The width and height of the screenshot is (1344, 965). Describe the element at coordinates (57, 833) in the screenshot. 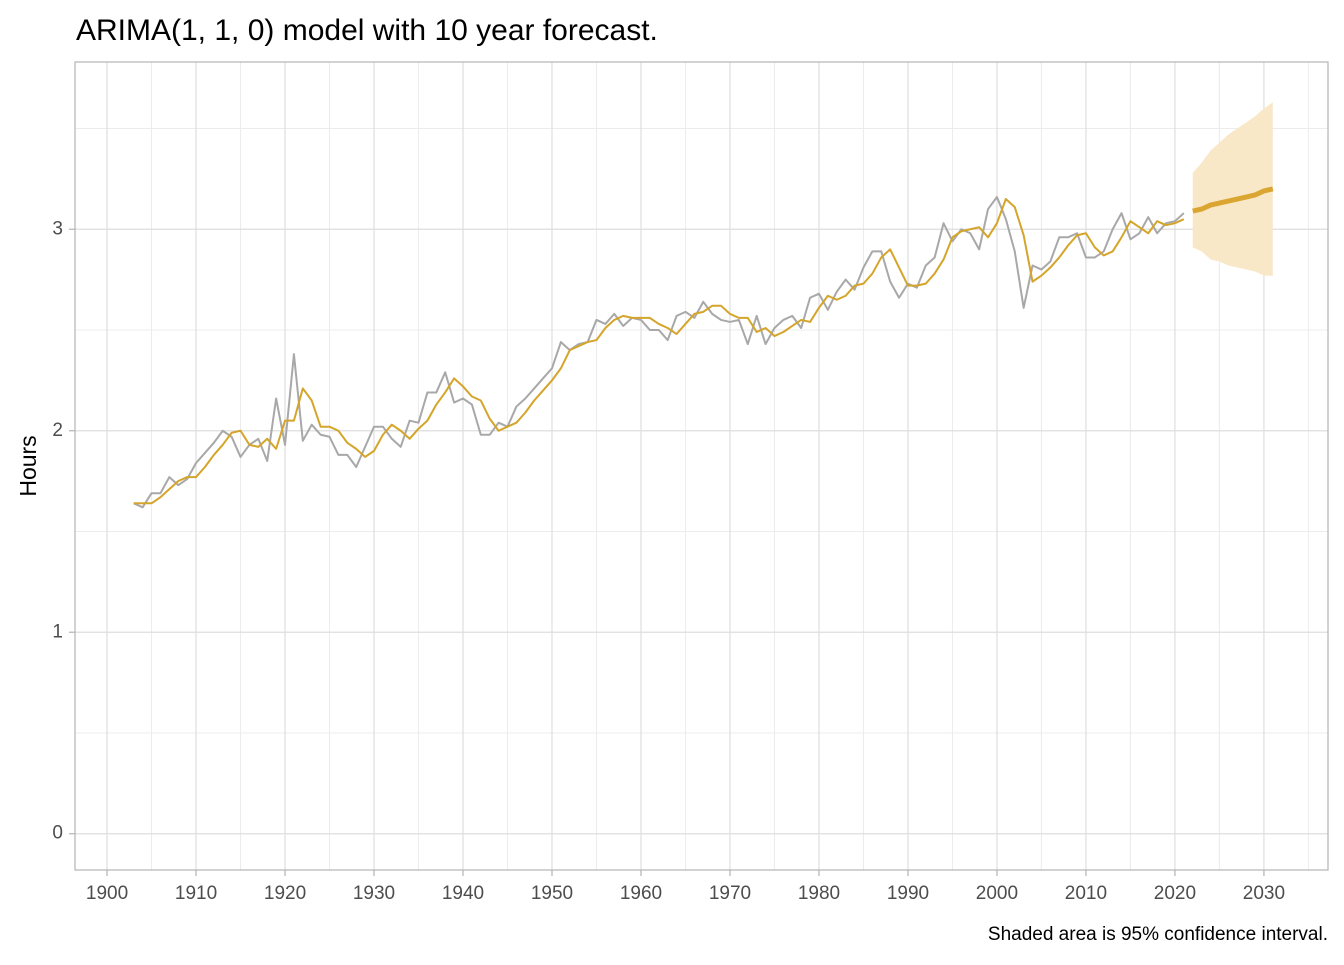

I see `y-tick-label: 0` at that location.